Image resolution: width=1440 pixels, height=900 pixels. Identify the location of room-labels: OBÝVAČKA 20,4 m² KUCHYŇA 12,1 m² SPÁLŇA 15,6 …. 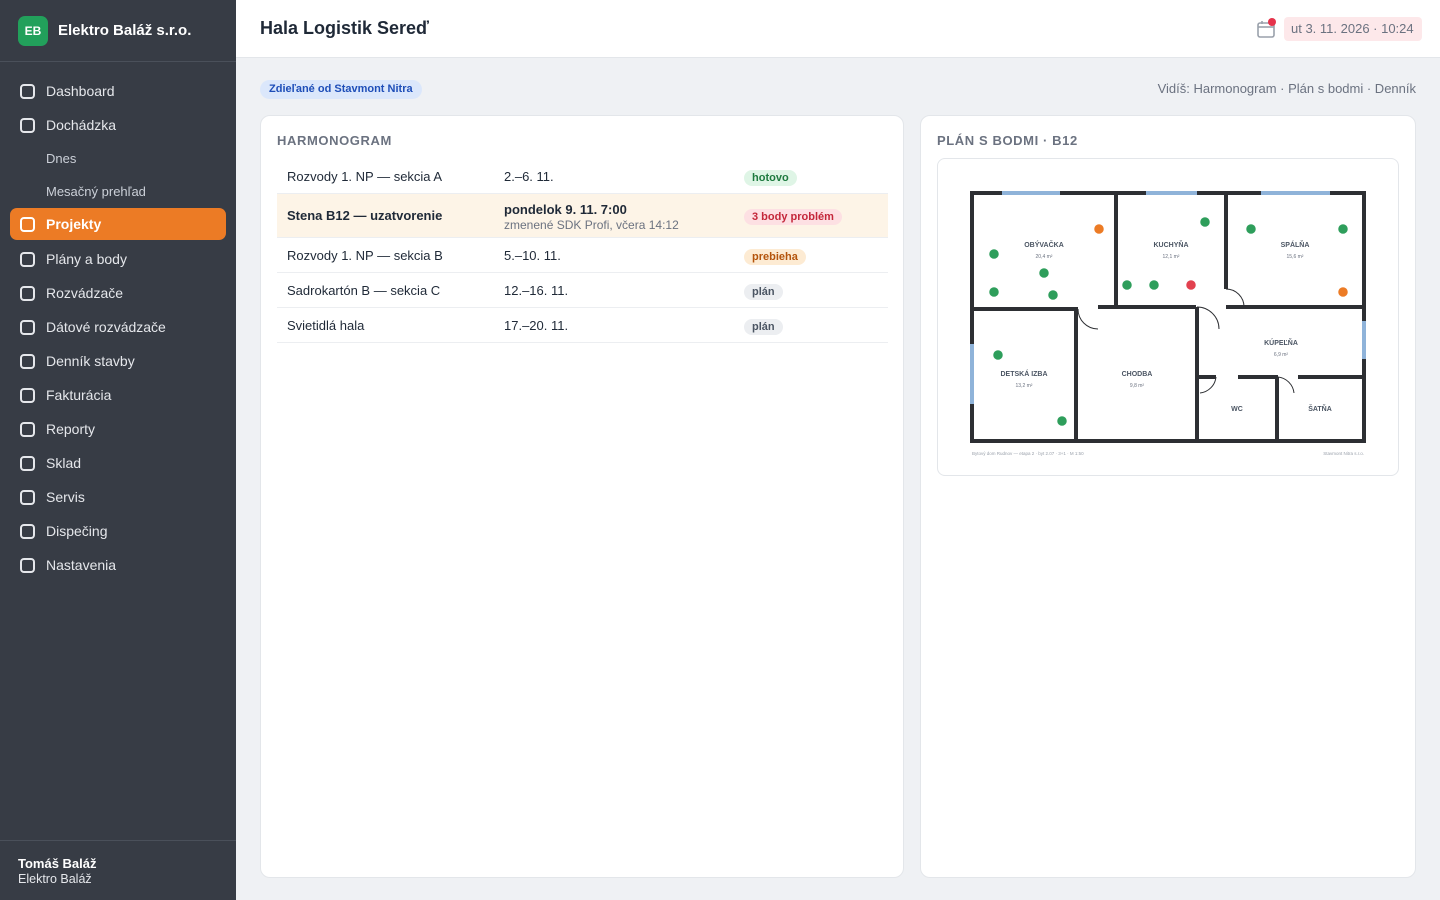
(1165, 326).